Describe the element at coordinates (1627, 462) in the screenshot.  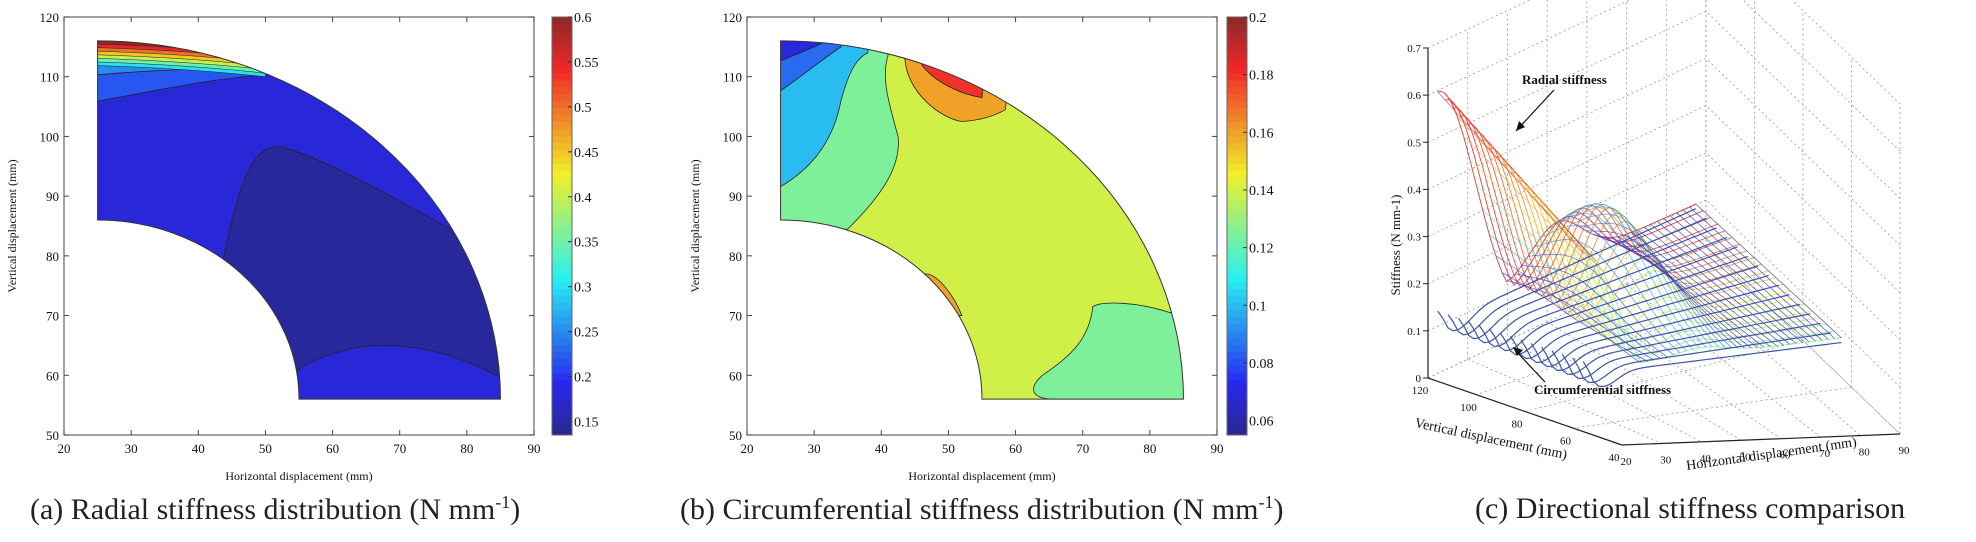
I see `x-tick-label: 20` at that location.